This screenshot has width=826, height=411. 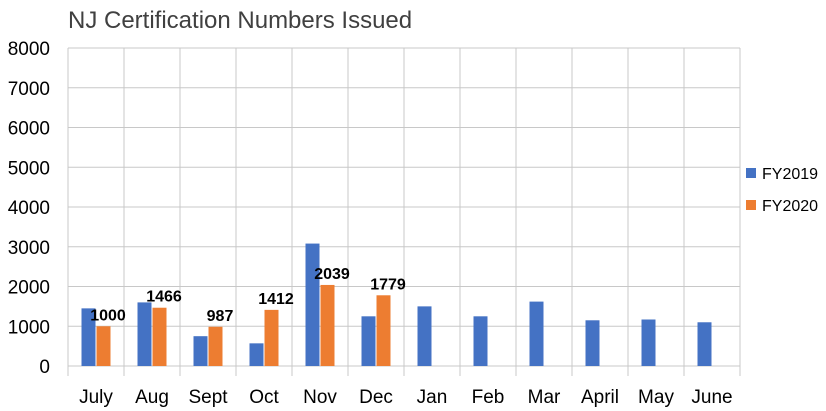 What do you see at coordinates (432, 397) in the screenshot?
I see `x-tick-label: Jan` at bounding box center [432, 397].